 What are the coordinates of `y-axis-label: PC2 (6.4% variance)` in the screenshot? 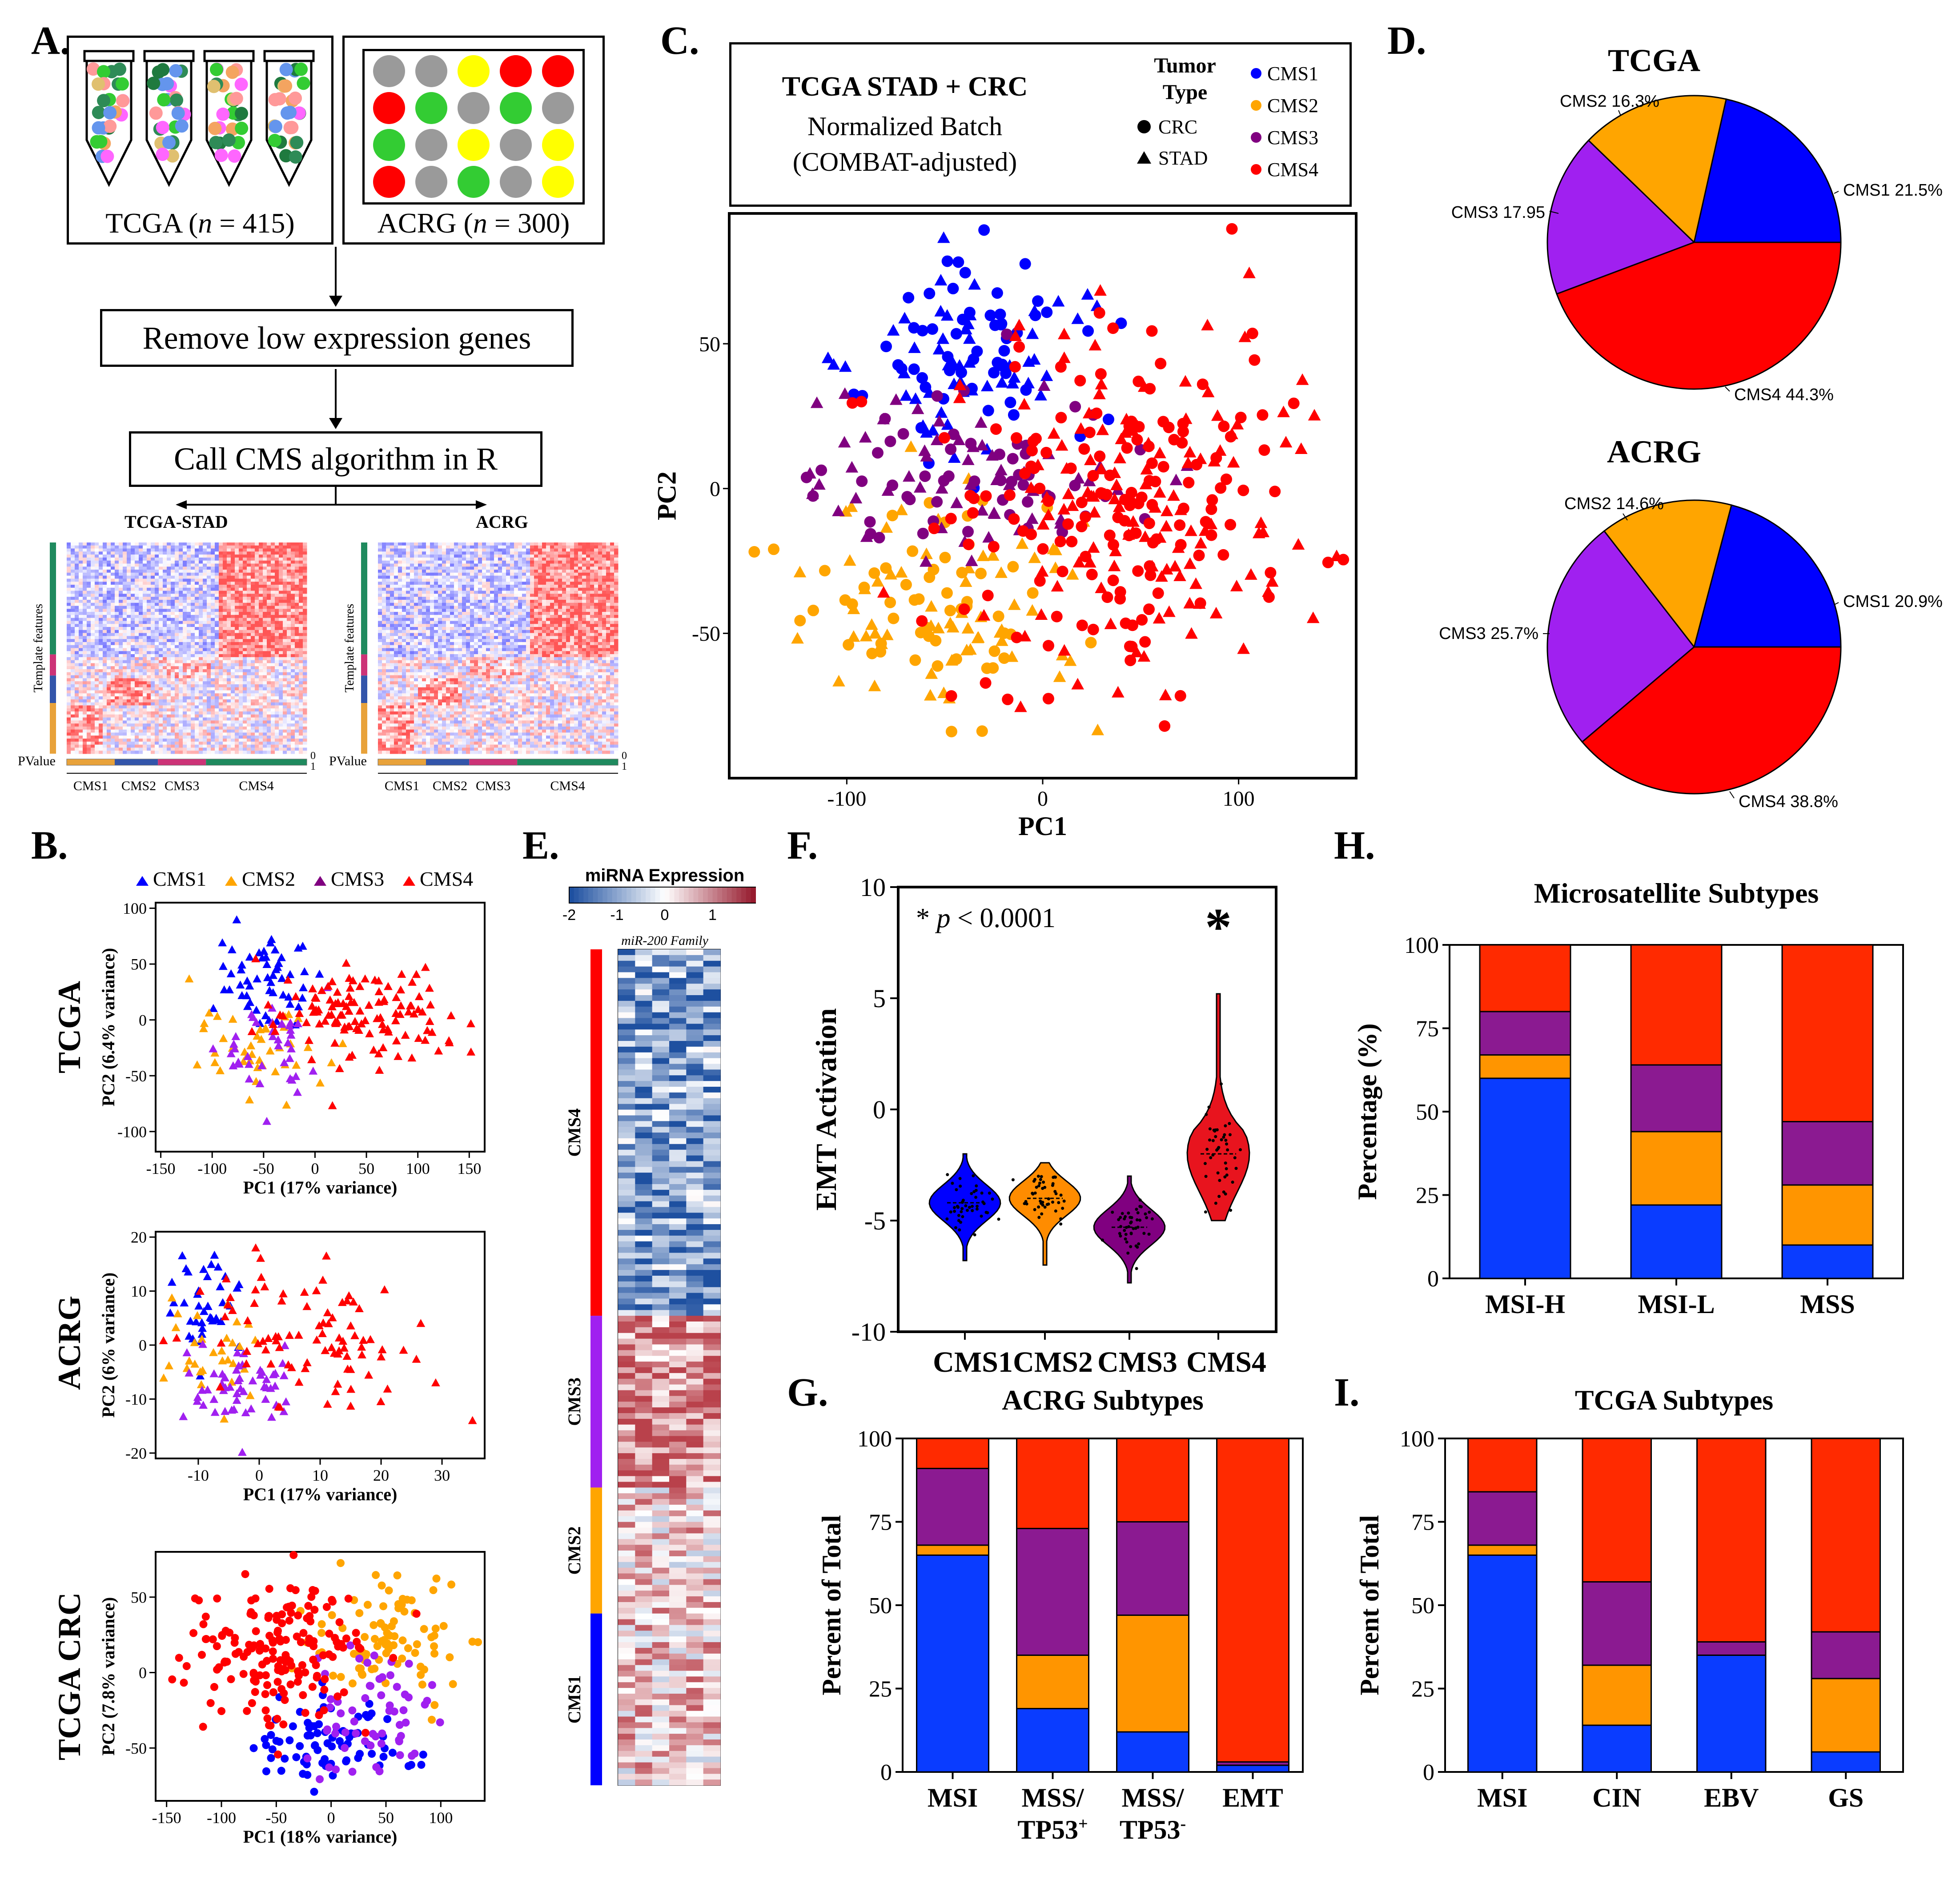 It's located at (108, 1027).